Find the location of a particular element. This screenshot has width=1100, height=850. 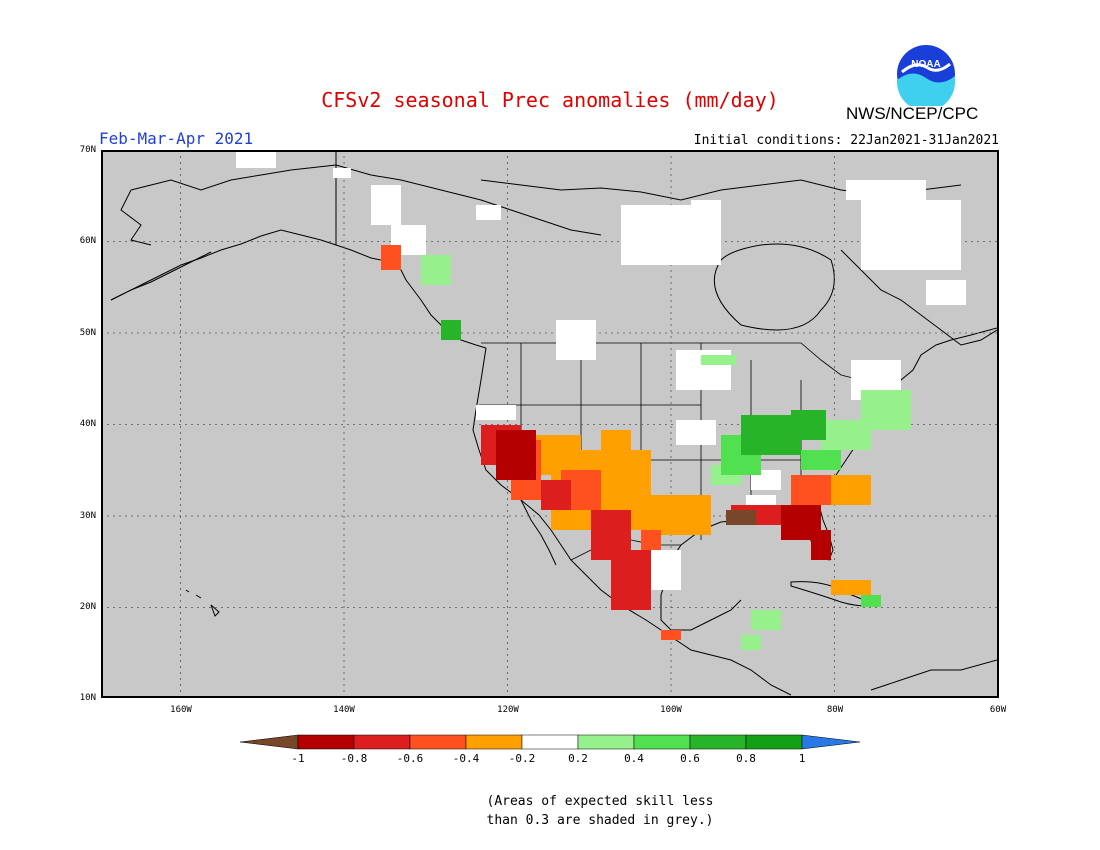

lat-label-40n: 40N is located at coordinates (87, 424).